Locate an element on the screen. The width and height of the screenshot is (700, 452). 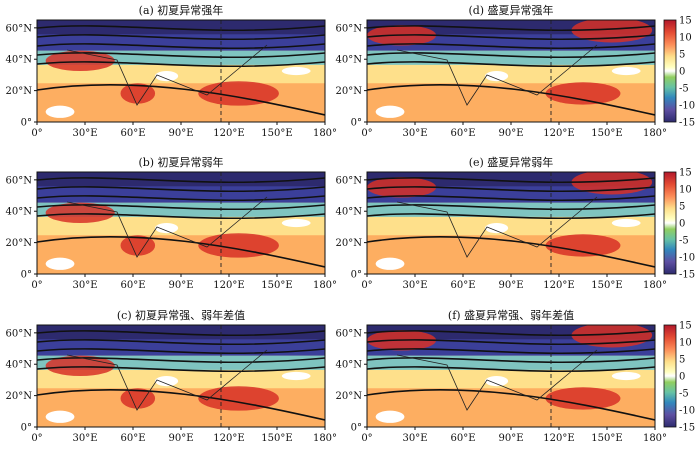
colorbar-2: 15 10 5 0 -5 -10 -15 is located at coordinates (679, 377).